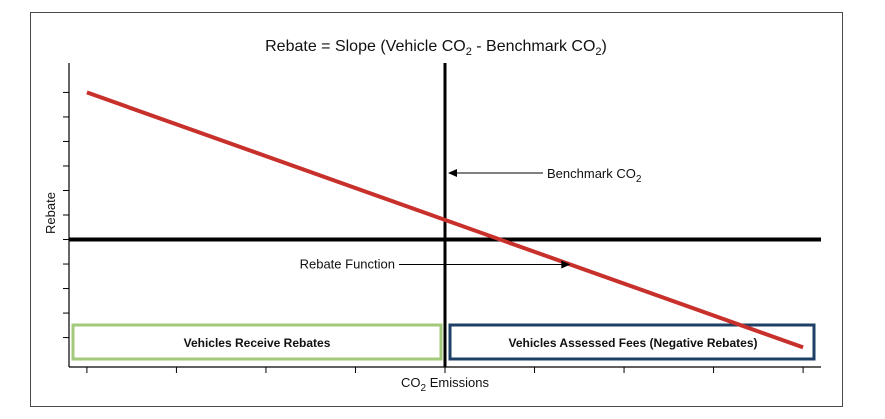 This screenshot has width=885, height=419. What do you see at coordinates (445, 370) in the screenshot?
I see `x-axis-ticks` at bounding box center [445, 370].